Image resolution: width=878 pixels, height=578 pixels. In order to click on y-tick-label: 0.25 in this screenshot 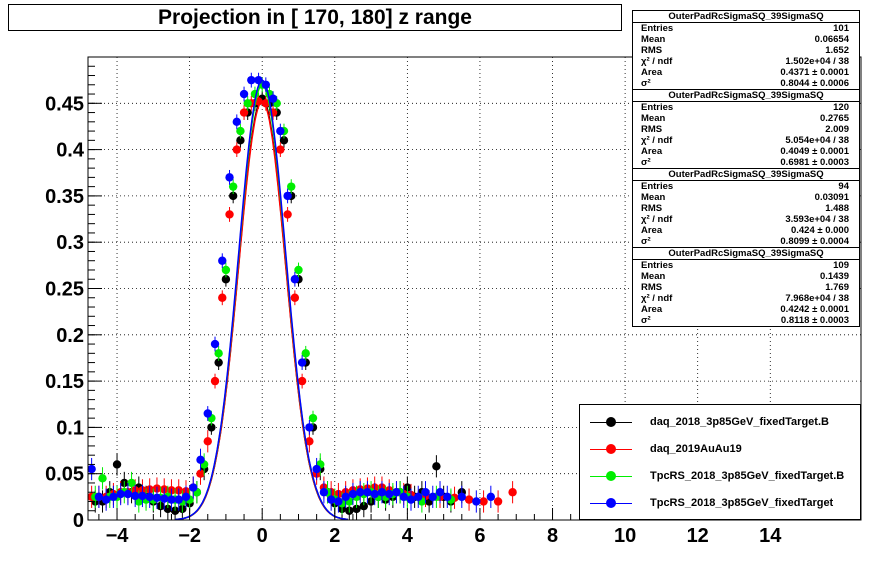, I will do `click(64, 290)`.